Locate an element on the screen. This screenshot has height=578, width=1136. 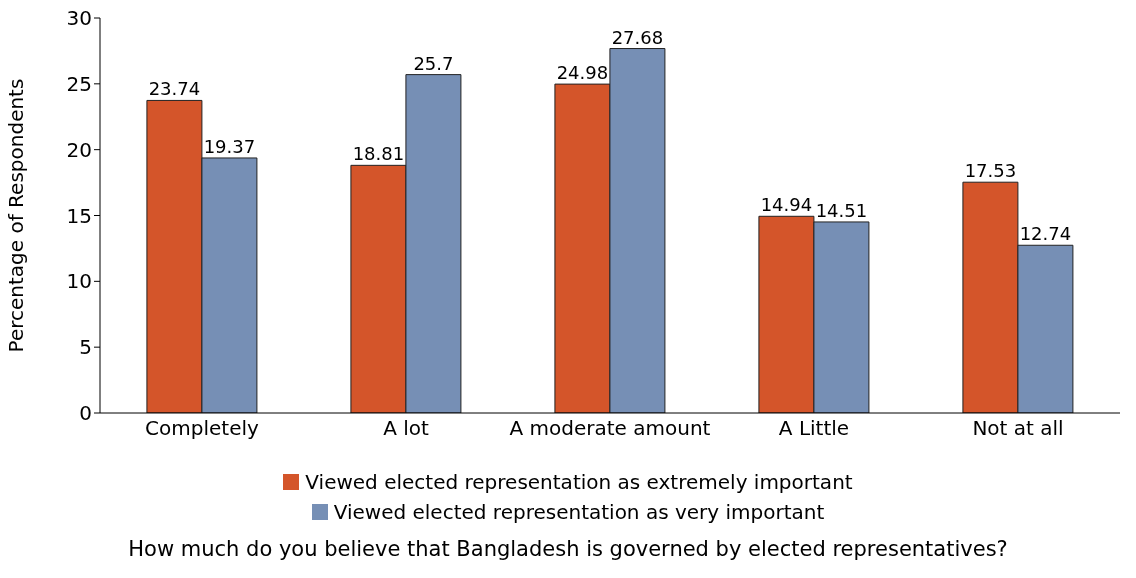
y-tick-label: 20 is located at coordinates (79, 149).